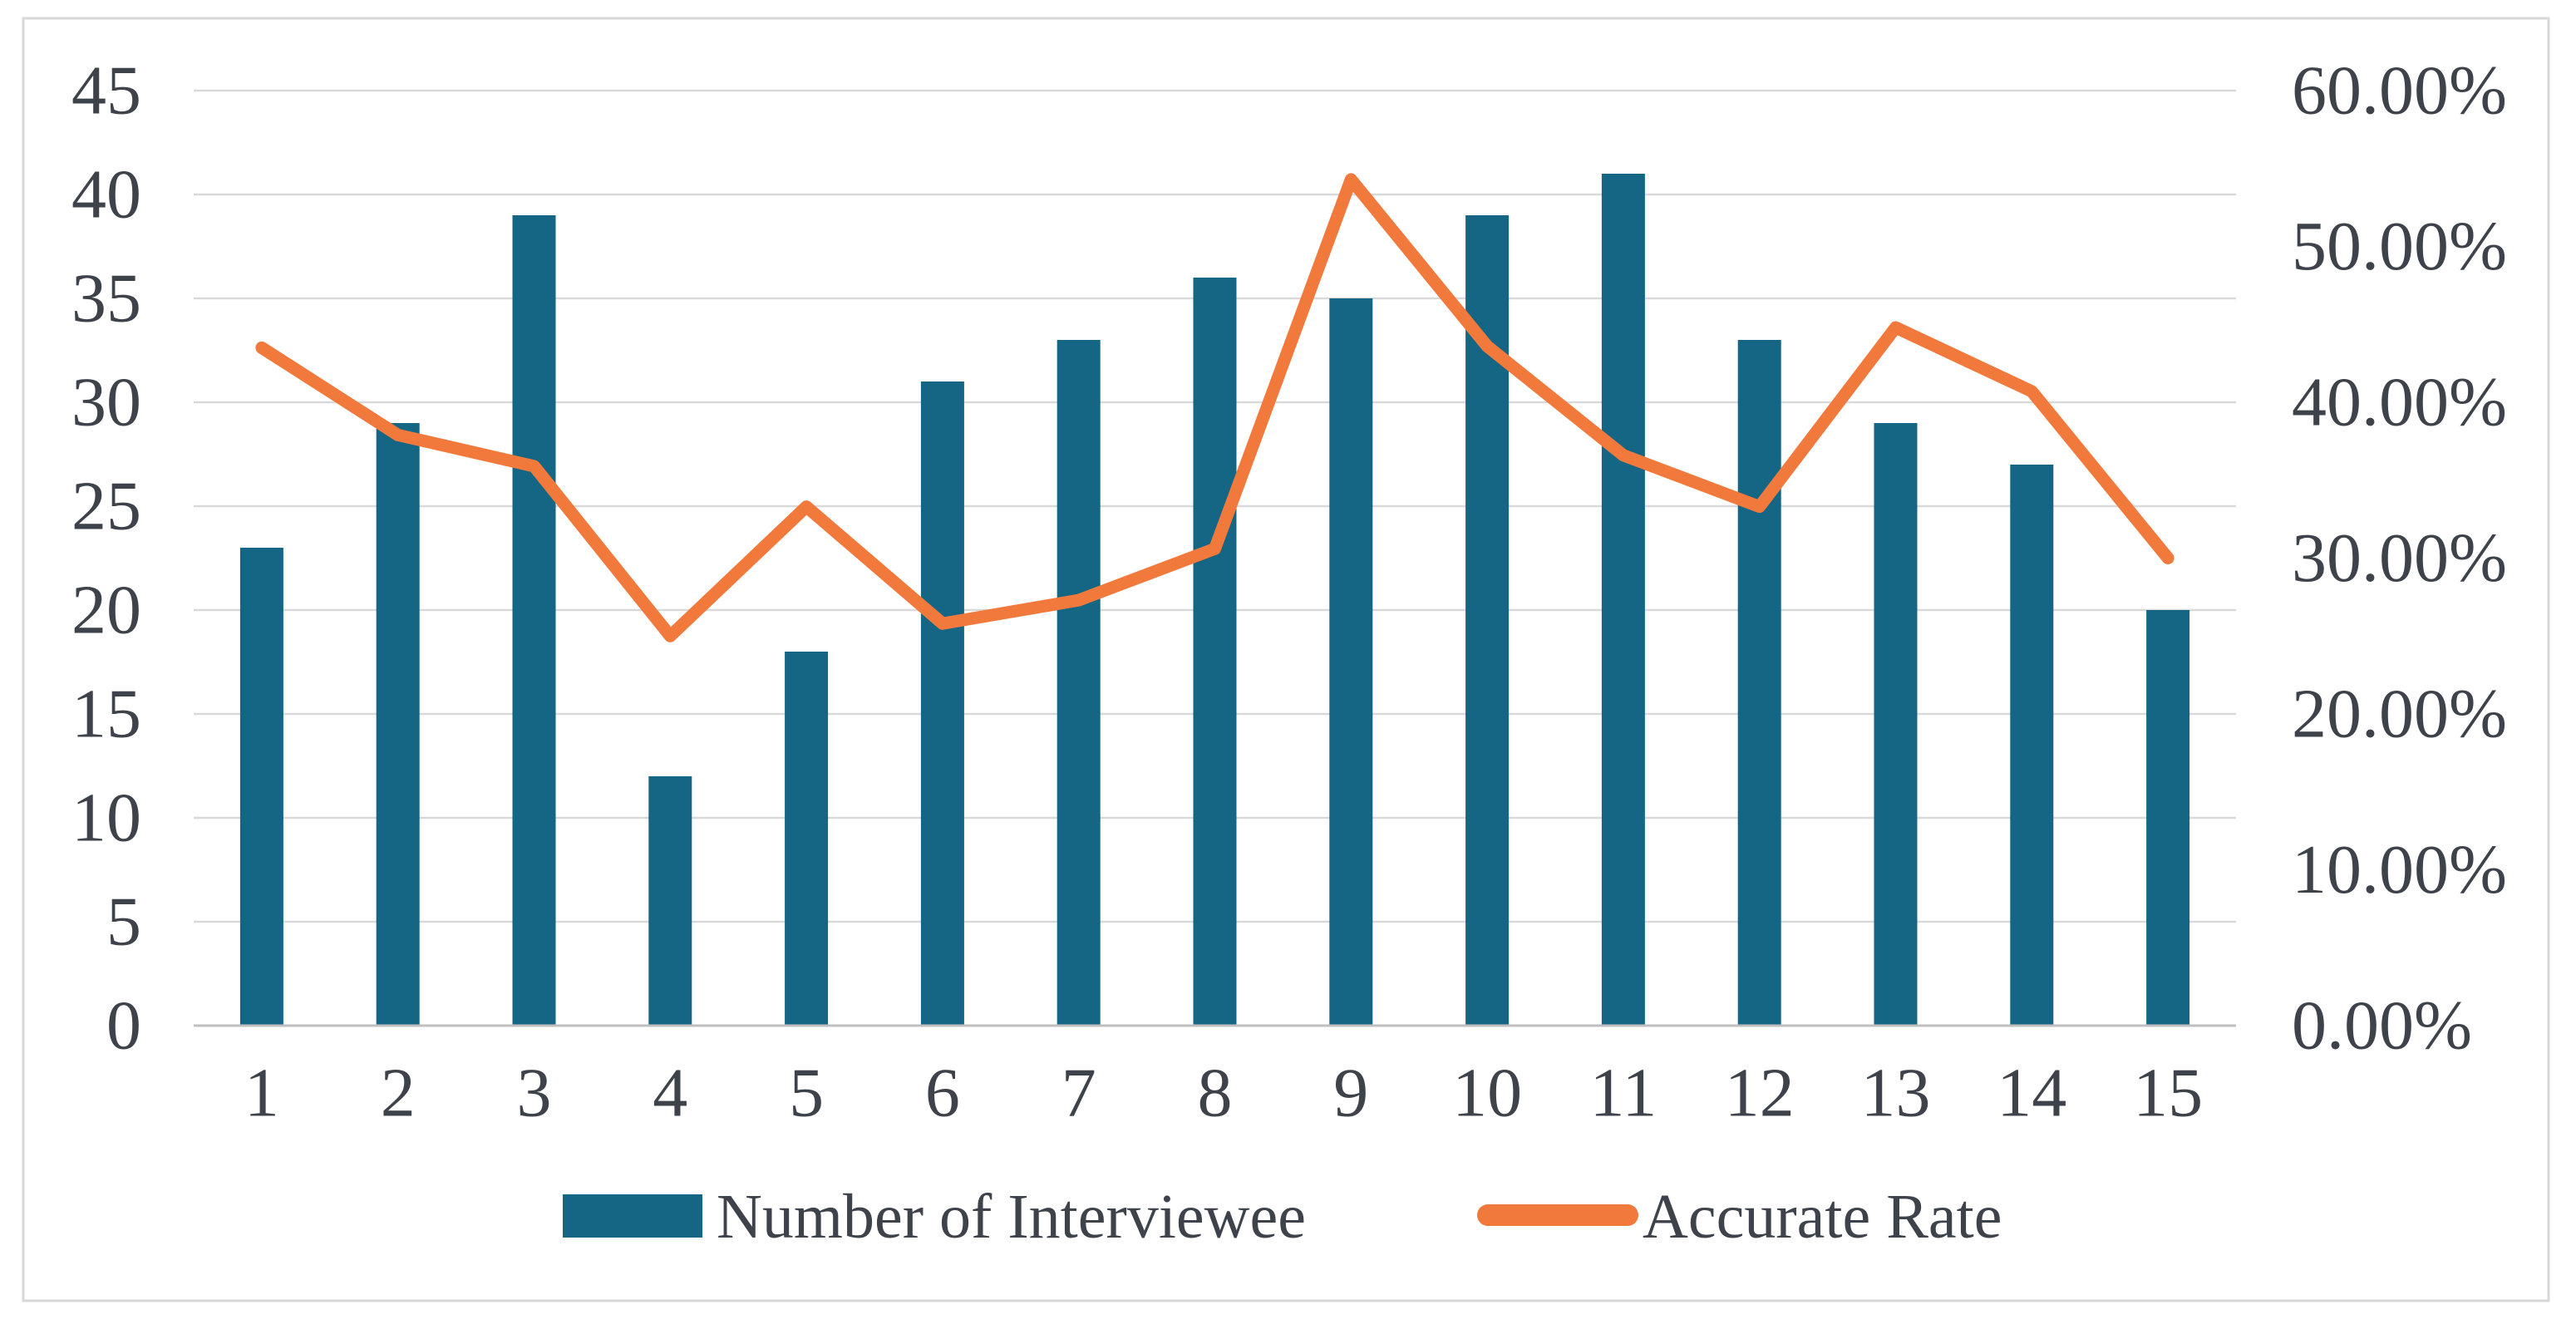  Describe the element at coordinates (1623, 1093) in the screenshot. I see `category-label: 11` at that location.